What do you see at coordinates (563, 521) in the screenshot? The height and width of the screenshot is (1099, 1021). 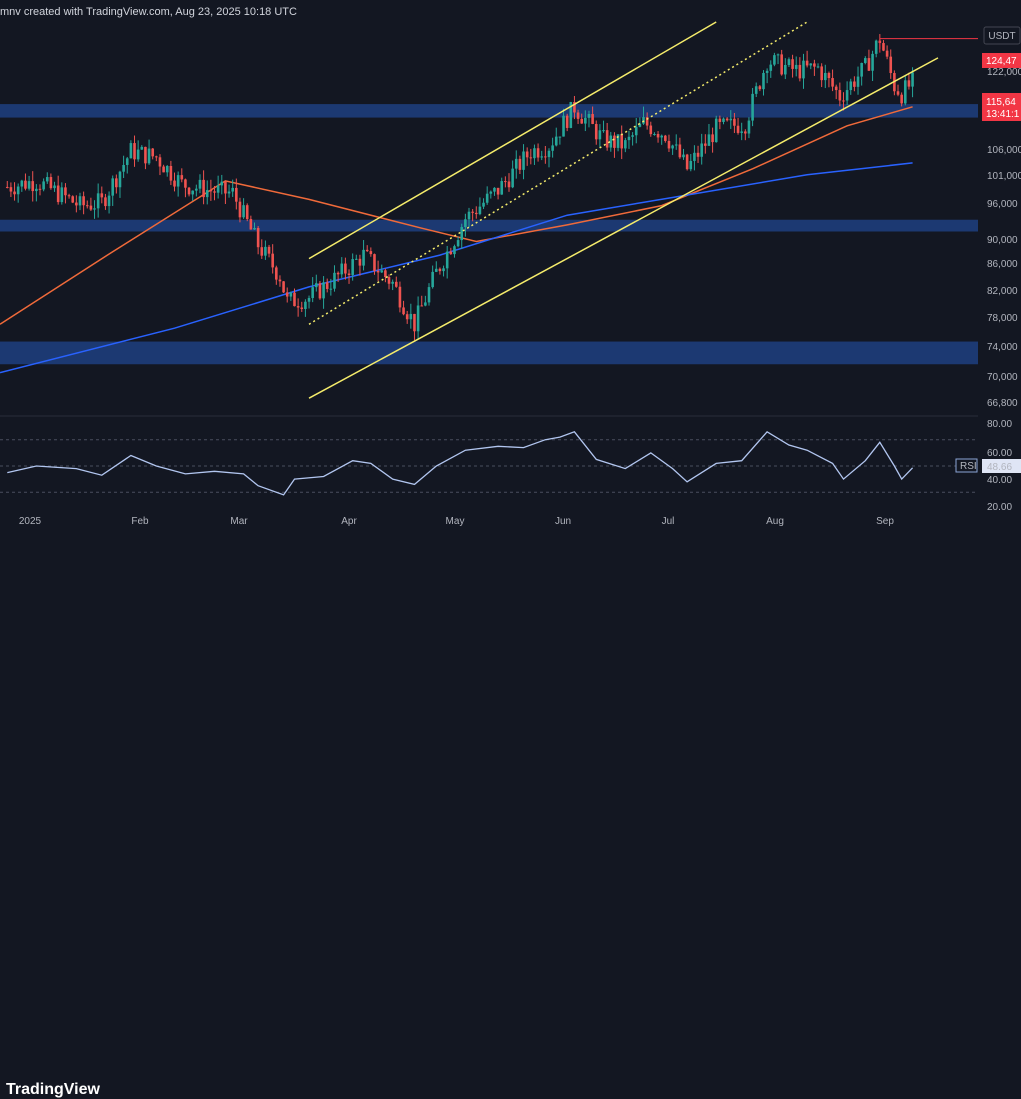 I see `time-label: Jun` at bounding box center [563, 521].